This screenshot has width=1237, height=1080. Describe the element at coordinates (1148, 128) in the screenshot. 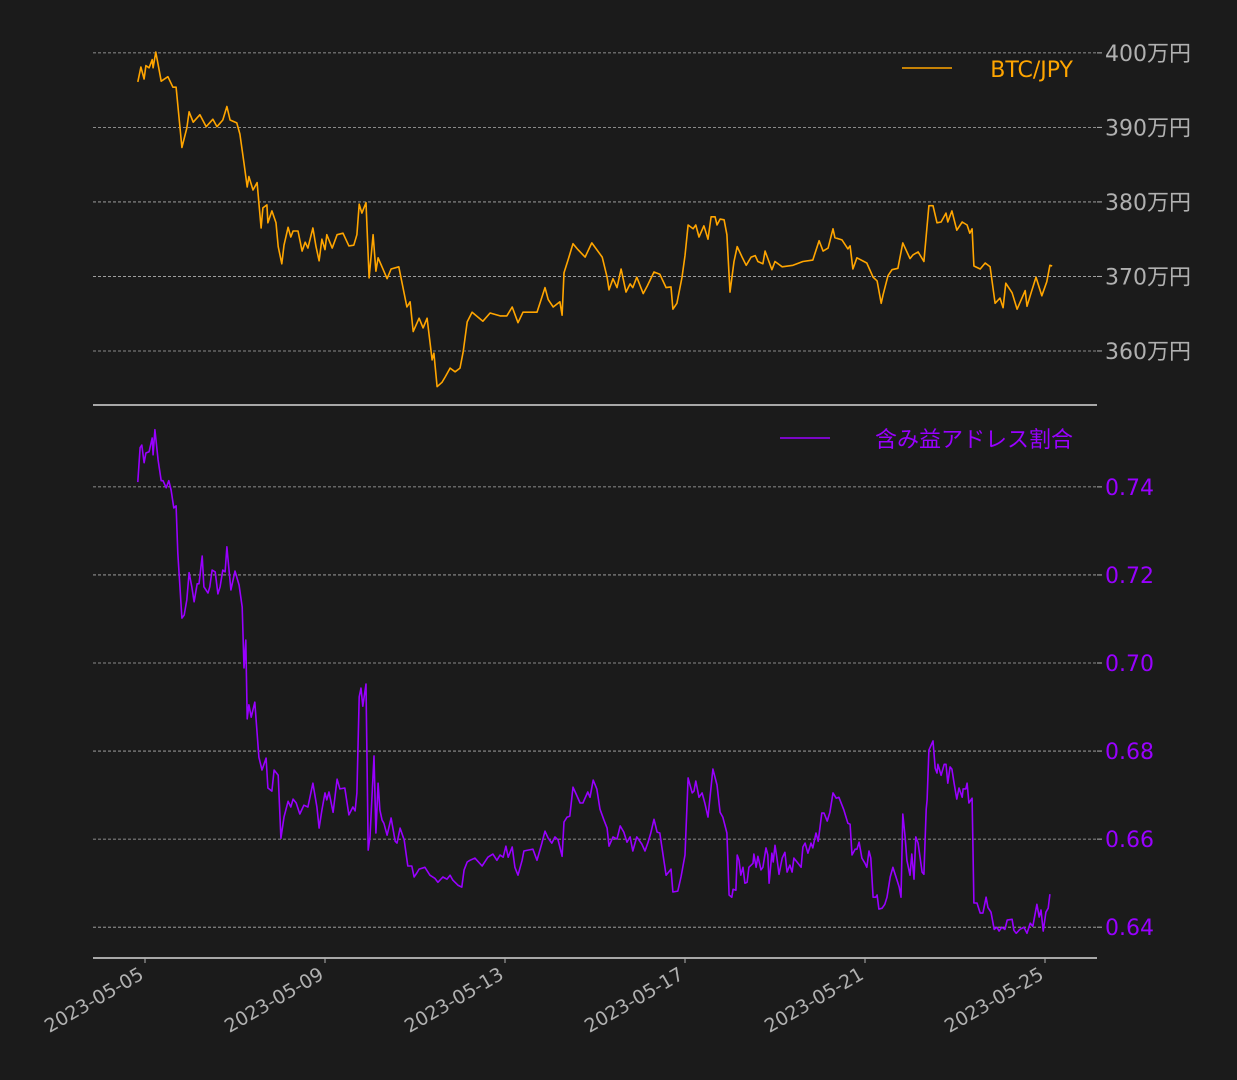

I see `y-tick-label: 390万円` at that location.